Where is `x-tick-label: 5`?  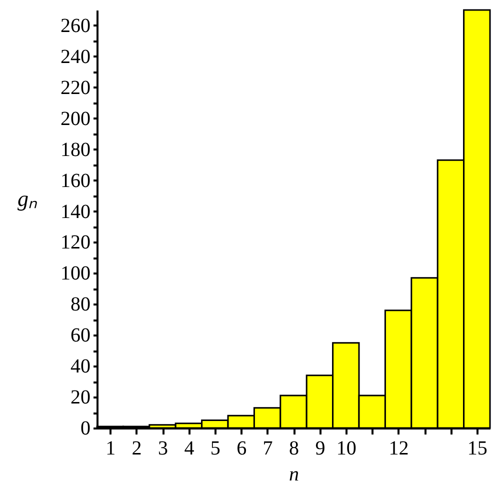
x-tick-label: 5 is located at coordinates (215, 449).